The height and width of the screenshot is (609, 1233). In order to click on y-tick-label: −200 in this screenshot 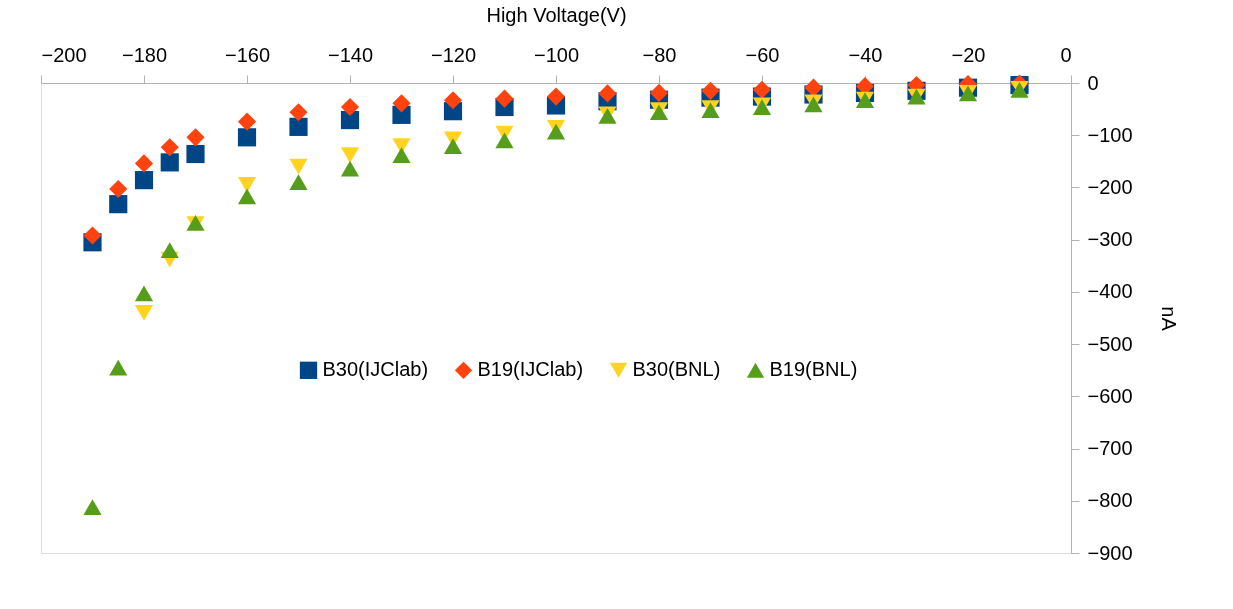, I will do `click(1110, 186)`.